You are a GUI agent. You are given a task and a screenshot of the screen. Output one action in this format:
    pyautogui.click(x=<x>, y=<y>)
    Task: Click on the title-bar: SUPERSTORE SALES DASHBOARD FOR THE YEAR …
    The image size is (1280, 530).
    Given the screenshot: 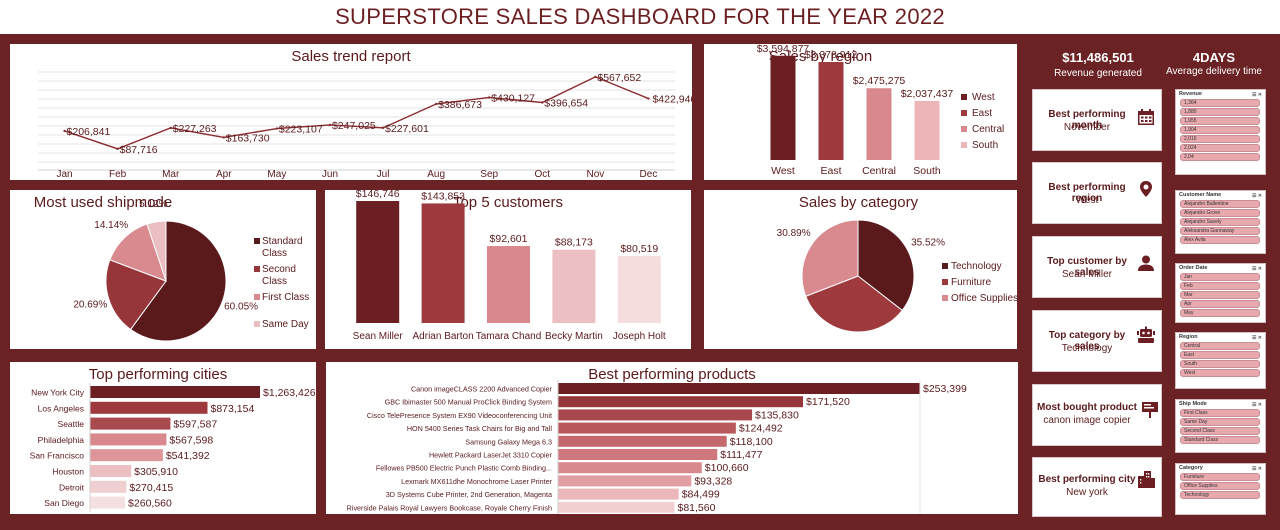 What is the action you would take?
    pyautogui.click(x=640, y=17)
    